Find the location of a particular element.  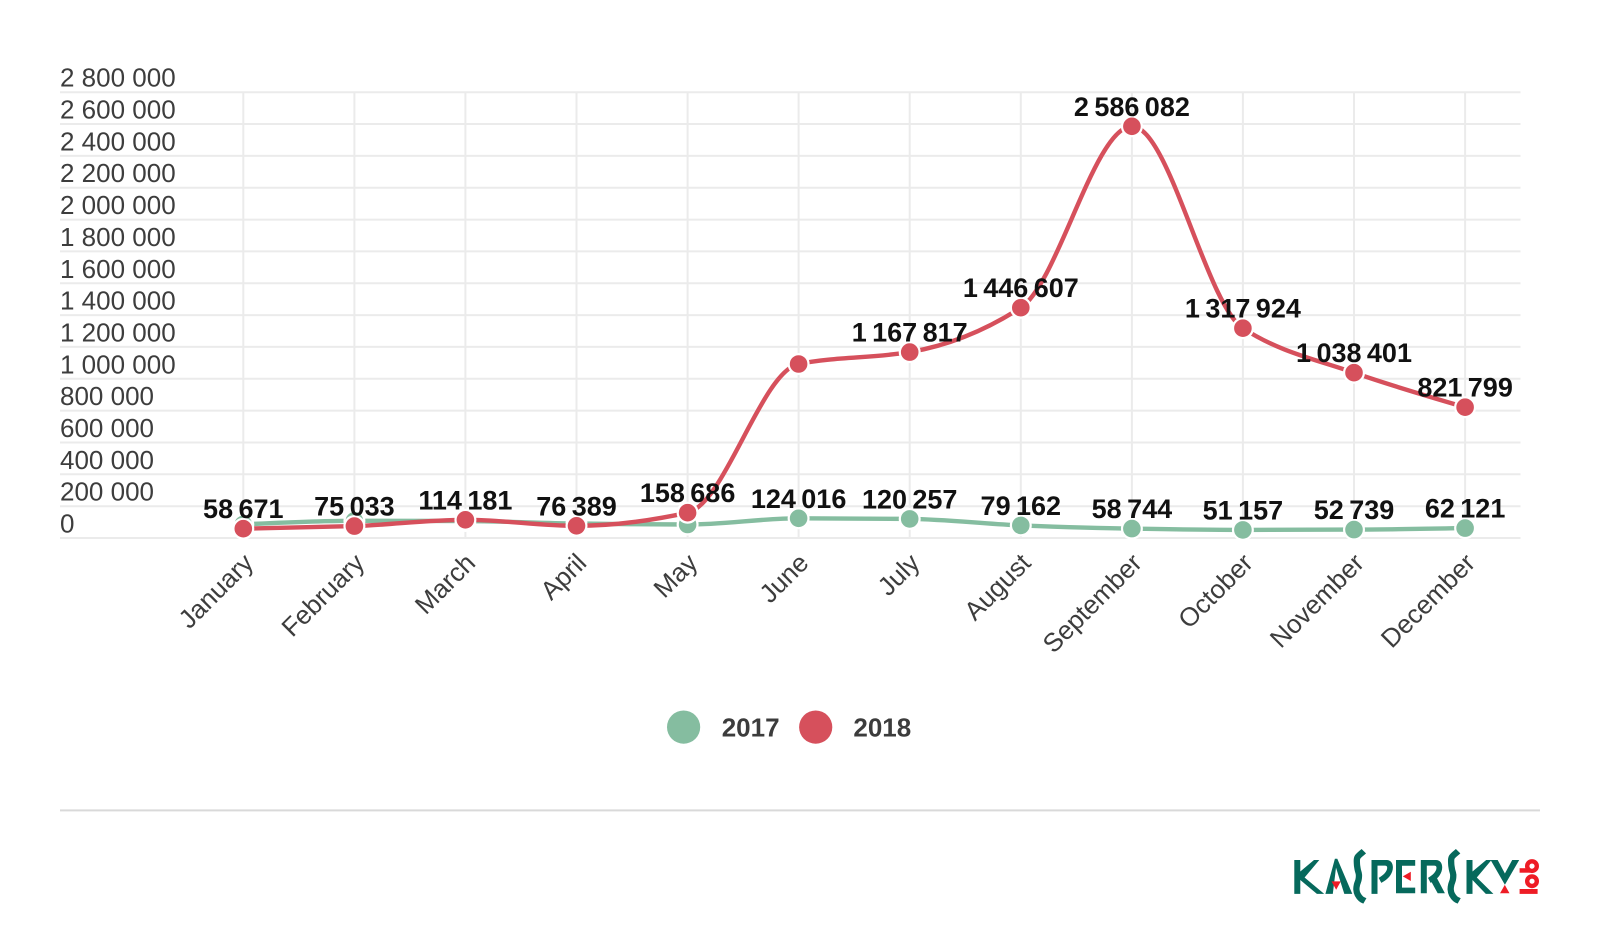

svg-text: 2 200 000 is located at coordinates (118, 173).